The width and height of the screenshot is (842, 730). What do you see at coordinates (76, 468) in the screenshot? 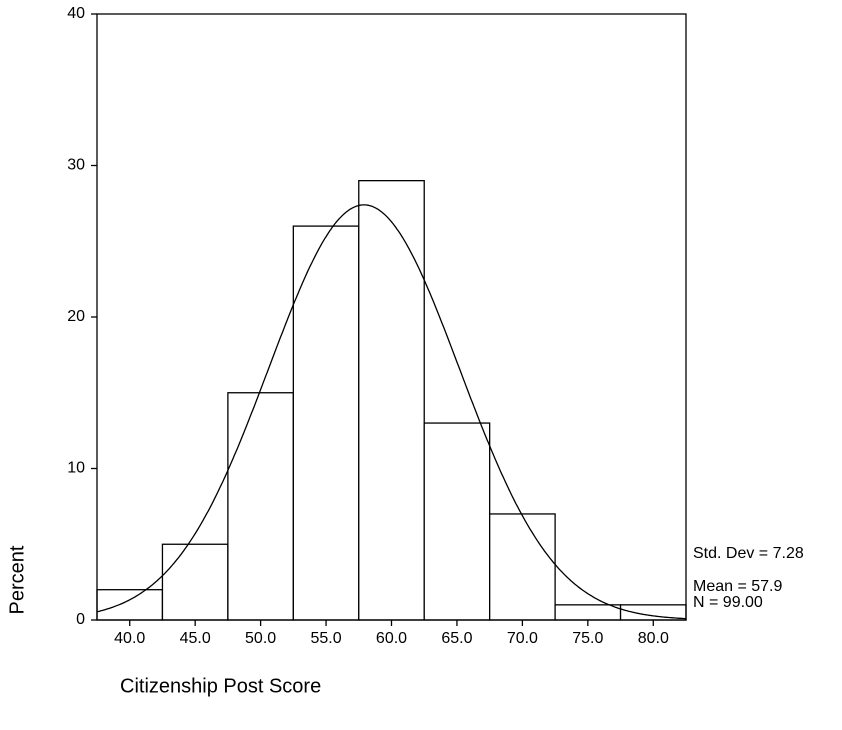
I see `y-tick-label: 10` at bounding box center [76, 468].